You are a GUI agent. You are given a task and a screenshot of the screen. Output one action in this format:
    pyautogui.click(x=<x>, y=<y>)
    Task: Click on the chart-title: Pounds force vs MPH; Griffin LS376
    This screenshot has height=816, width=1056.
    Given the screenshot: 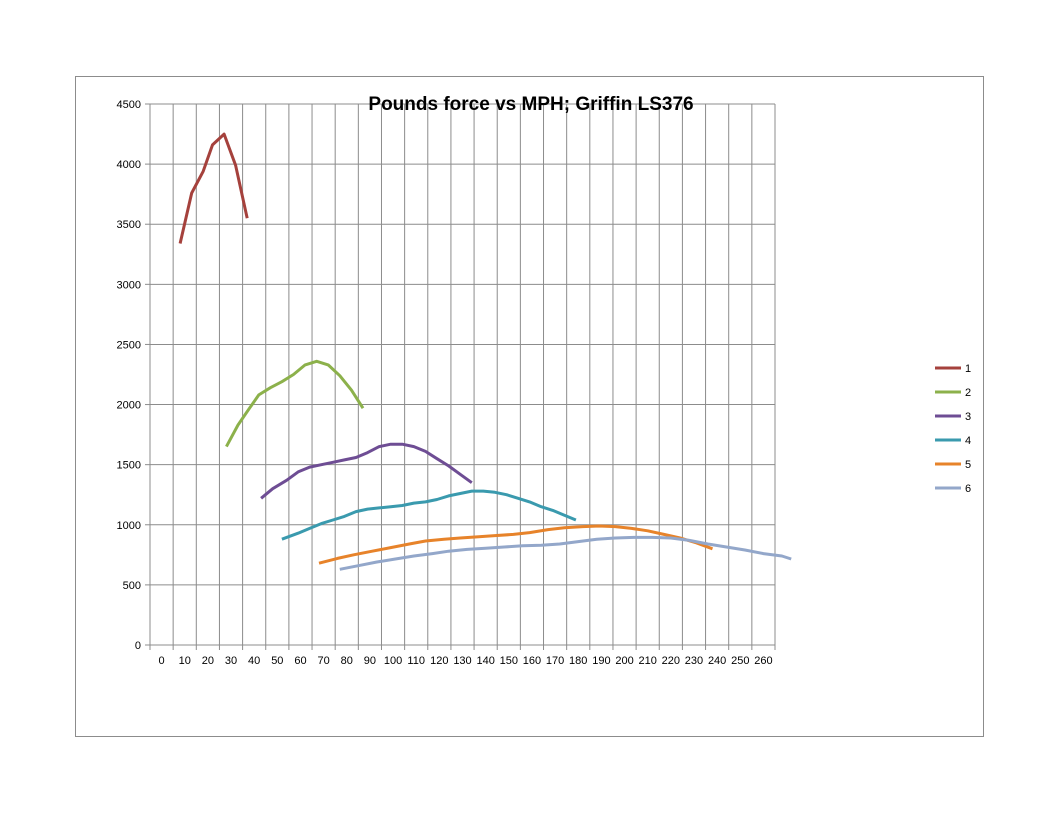 What is the action you would take?
    pyautogui.click(x=530, y=104)
    